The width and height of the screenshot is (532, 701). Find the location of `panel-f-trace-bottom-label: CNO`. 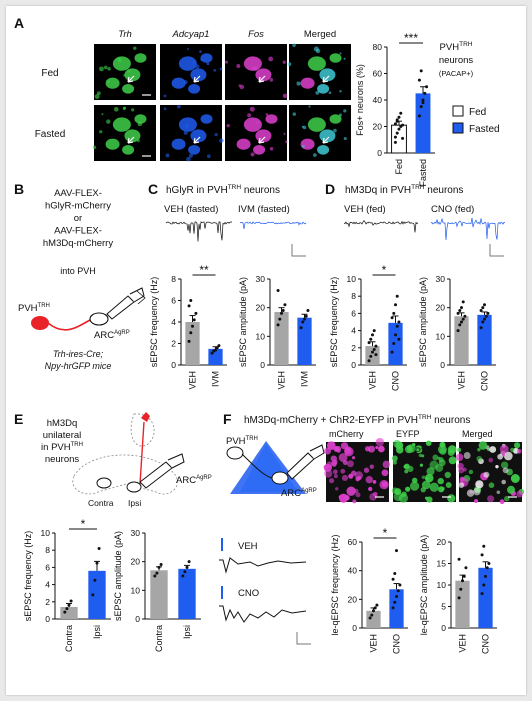

panel-f-trace-bottom-label: CNO is located at coordinates (248, 593).